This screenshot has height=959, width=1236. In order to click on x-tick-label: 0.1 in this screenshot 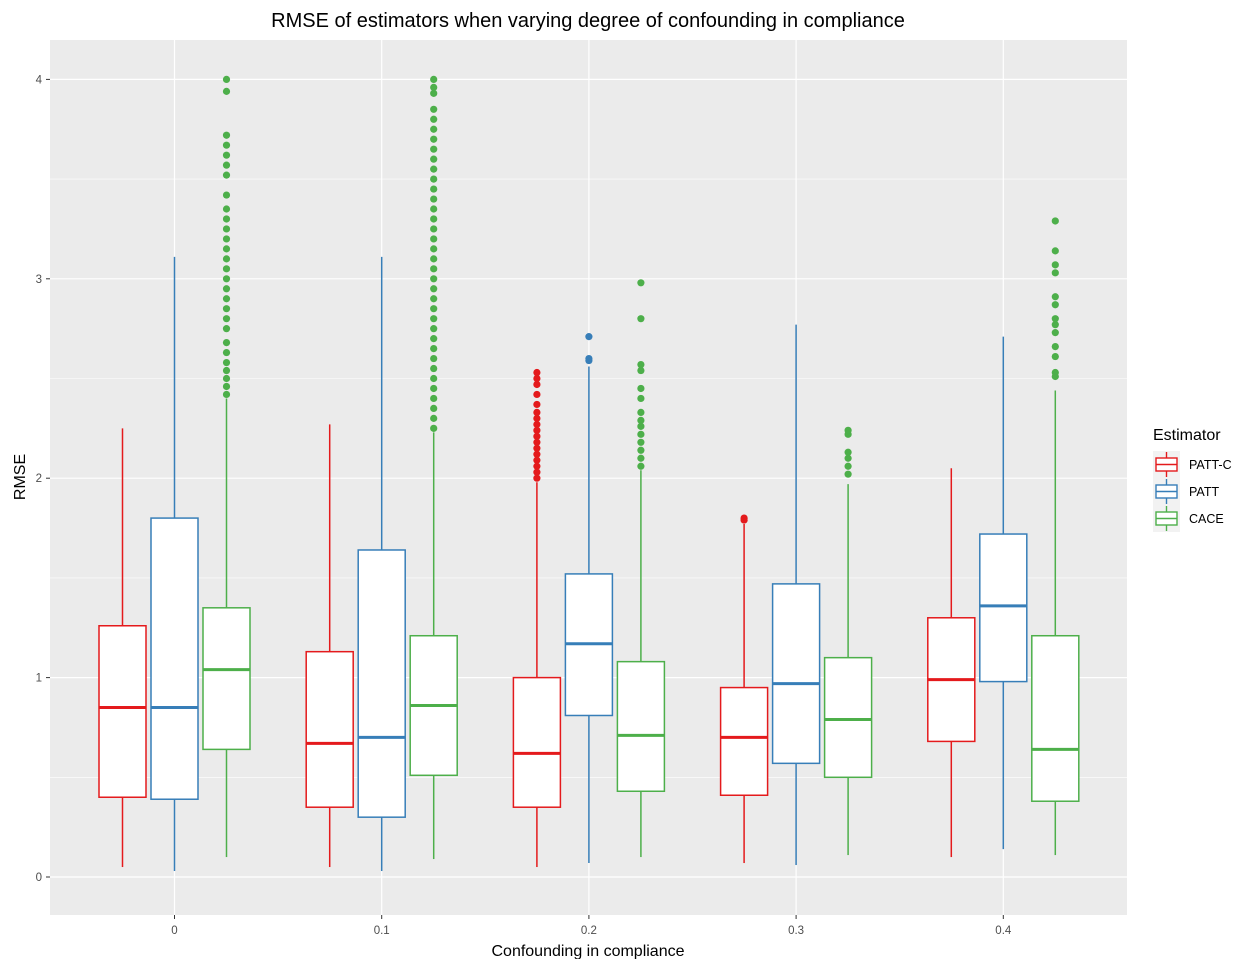, I will do `click(382, 931)`.